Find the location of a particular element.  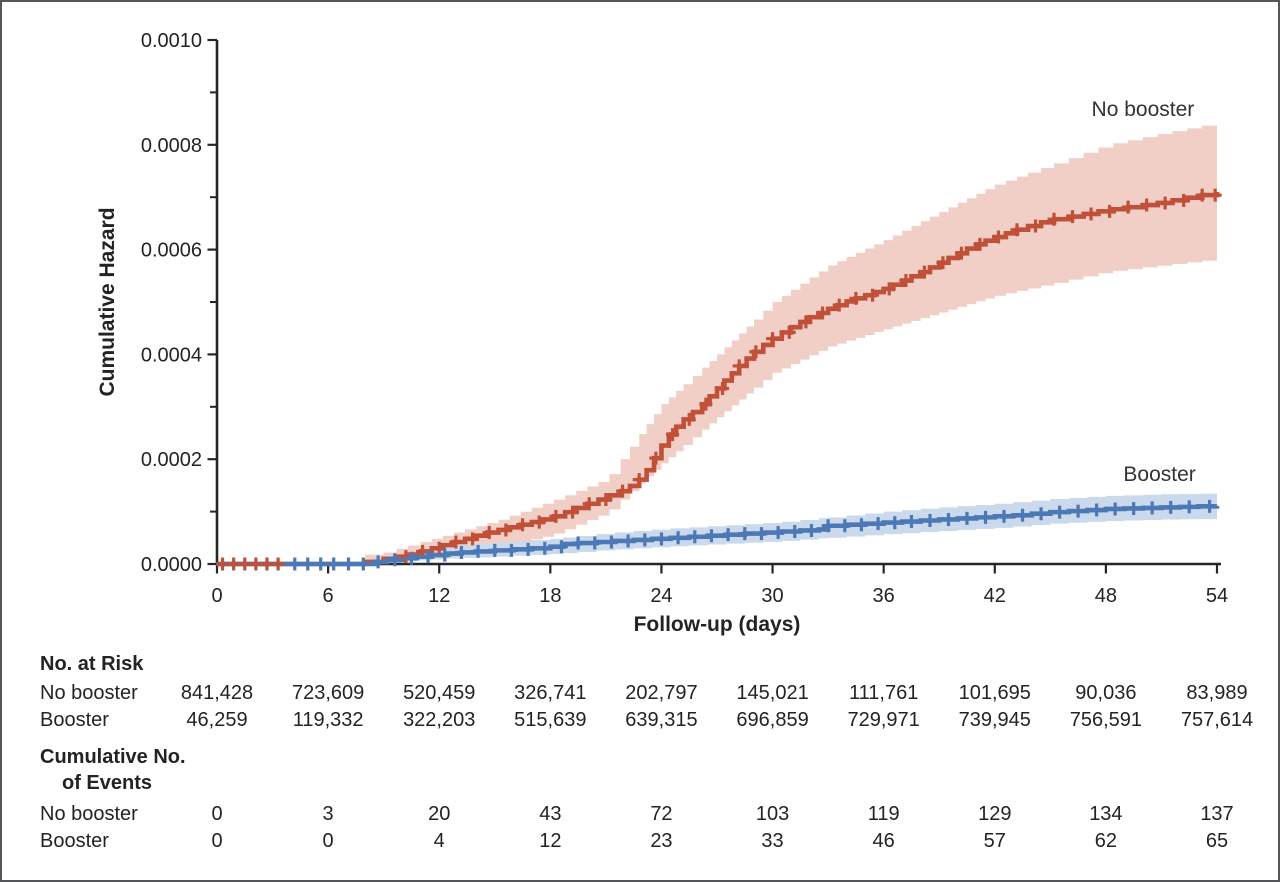

x-tick-label: 18 is located at coordinates (550, 596).